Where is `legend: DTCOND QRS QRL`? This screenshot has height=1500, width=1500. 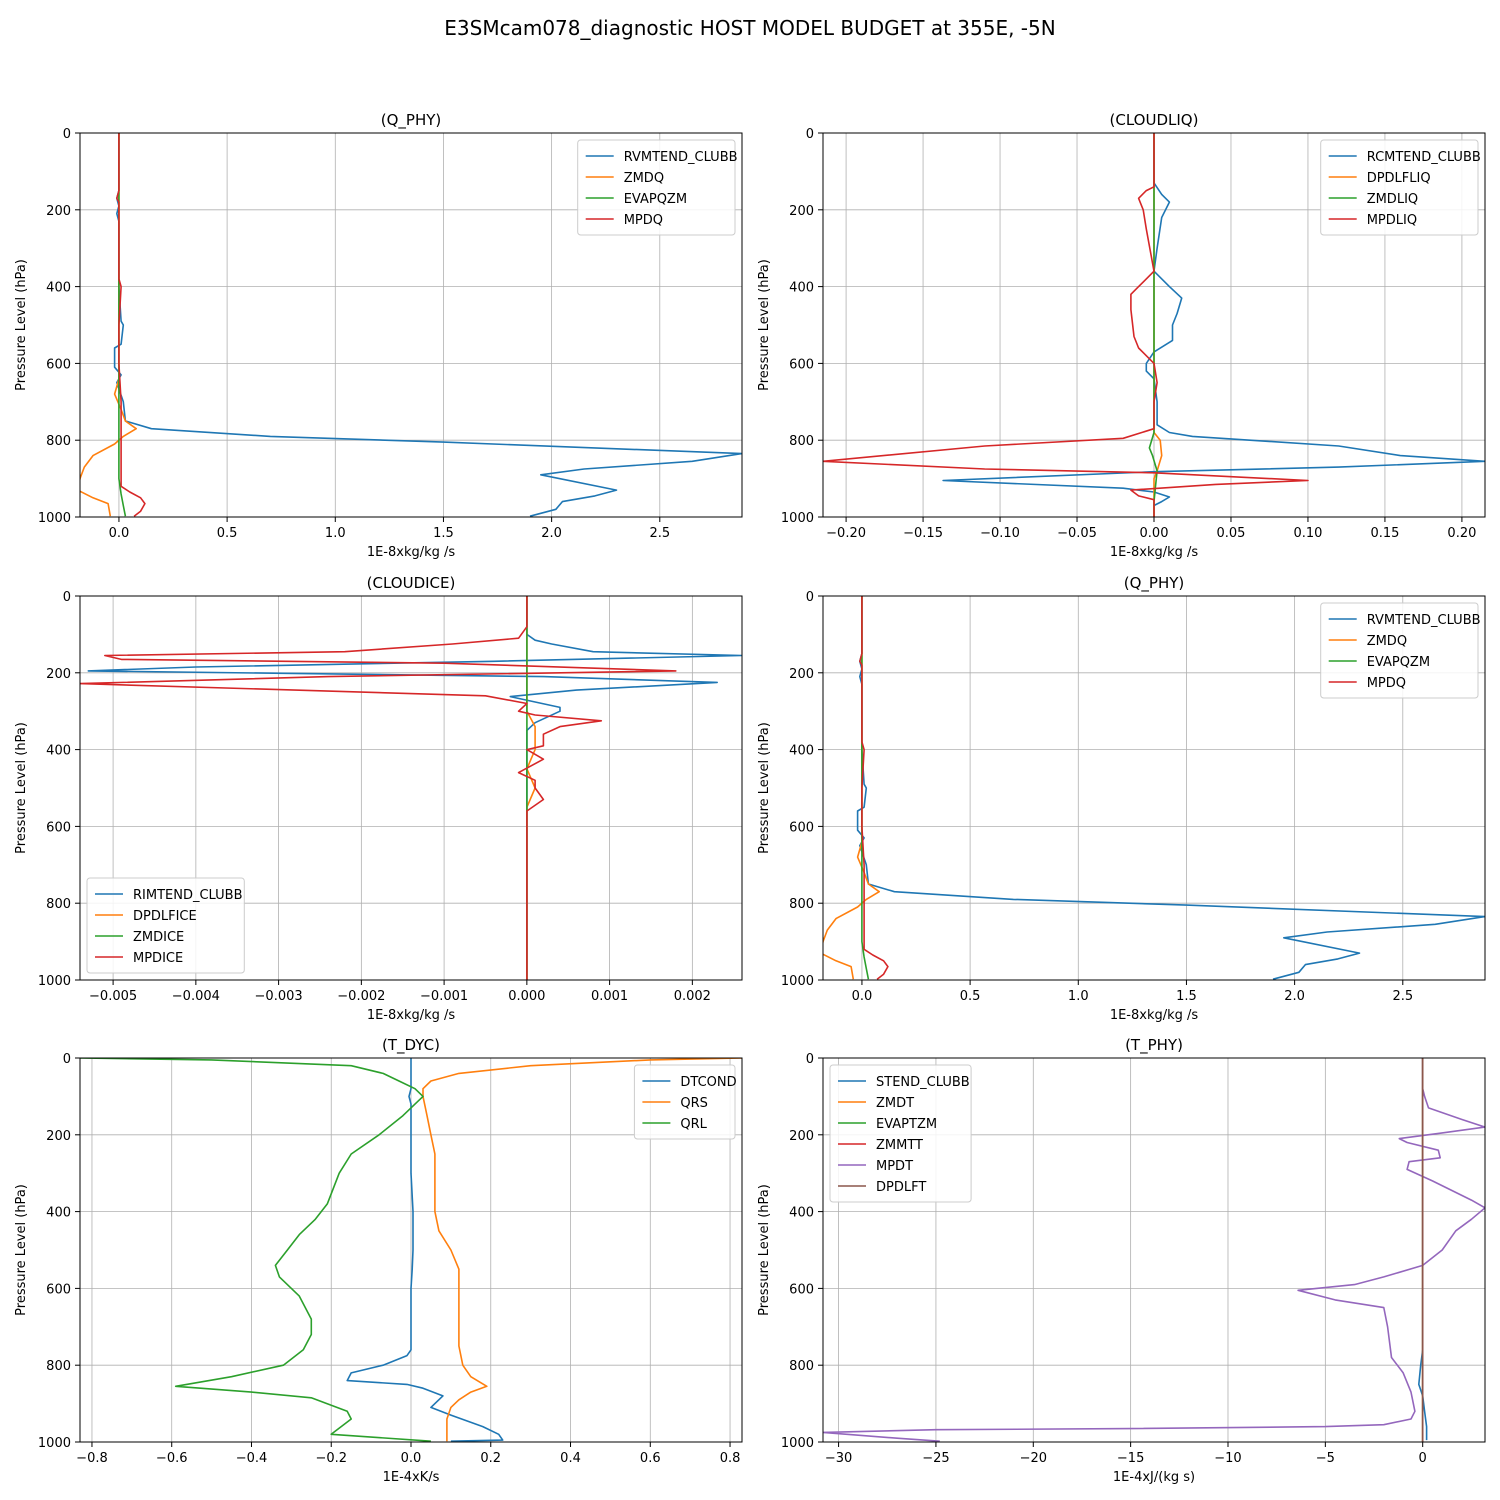 legend: DTCOND QRS QRL is located at coordinates (685, 1102).